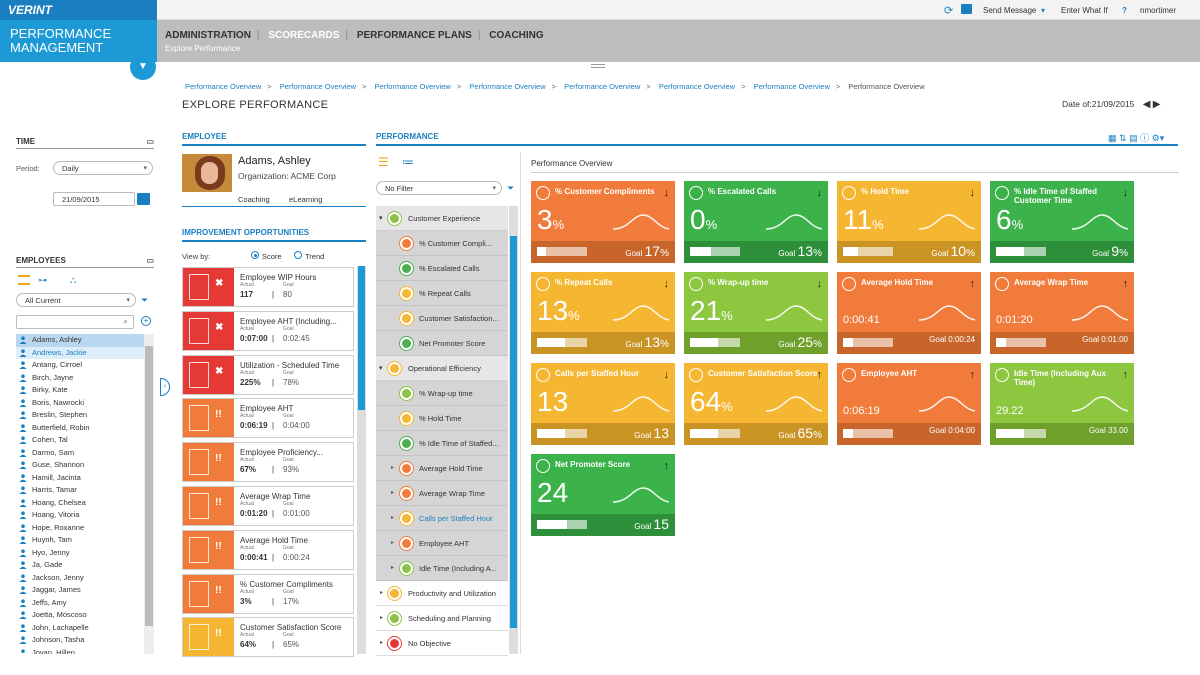  What do you see at coordinates (1133, 138) in the screenshot?
I see `table-view-icon: ▤` at bounding box center [1133, 138].